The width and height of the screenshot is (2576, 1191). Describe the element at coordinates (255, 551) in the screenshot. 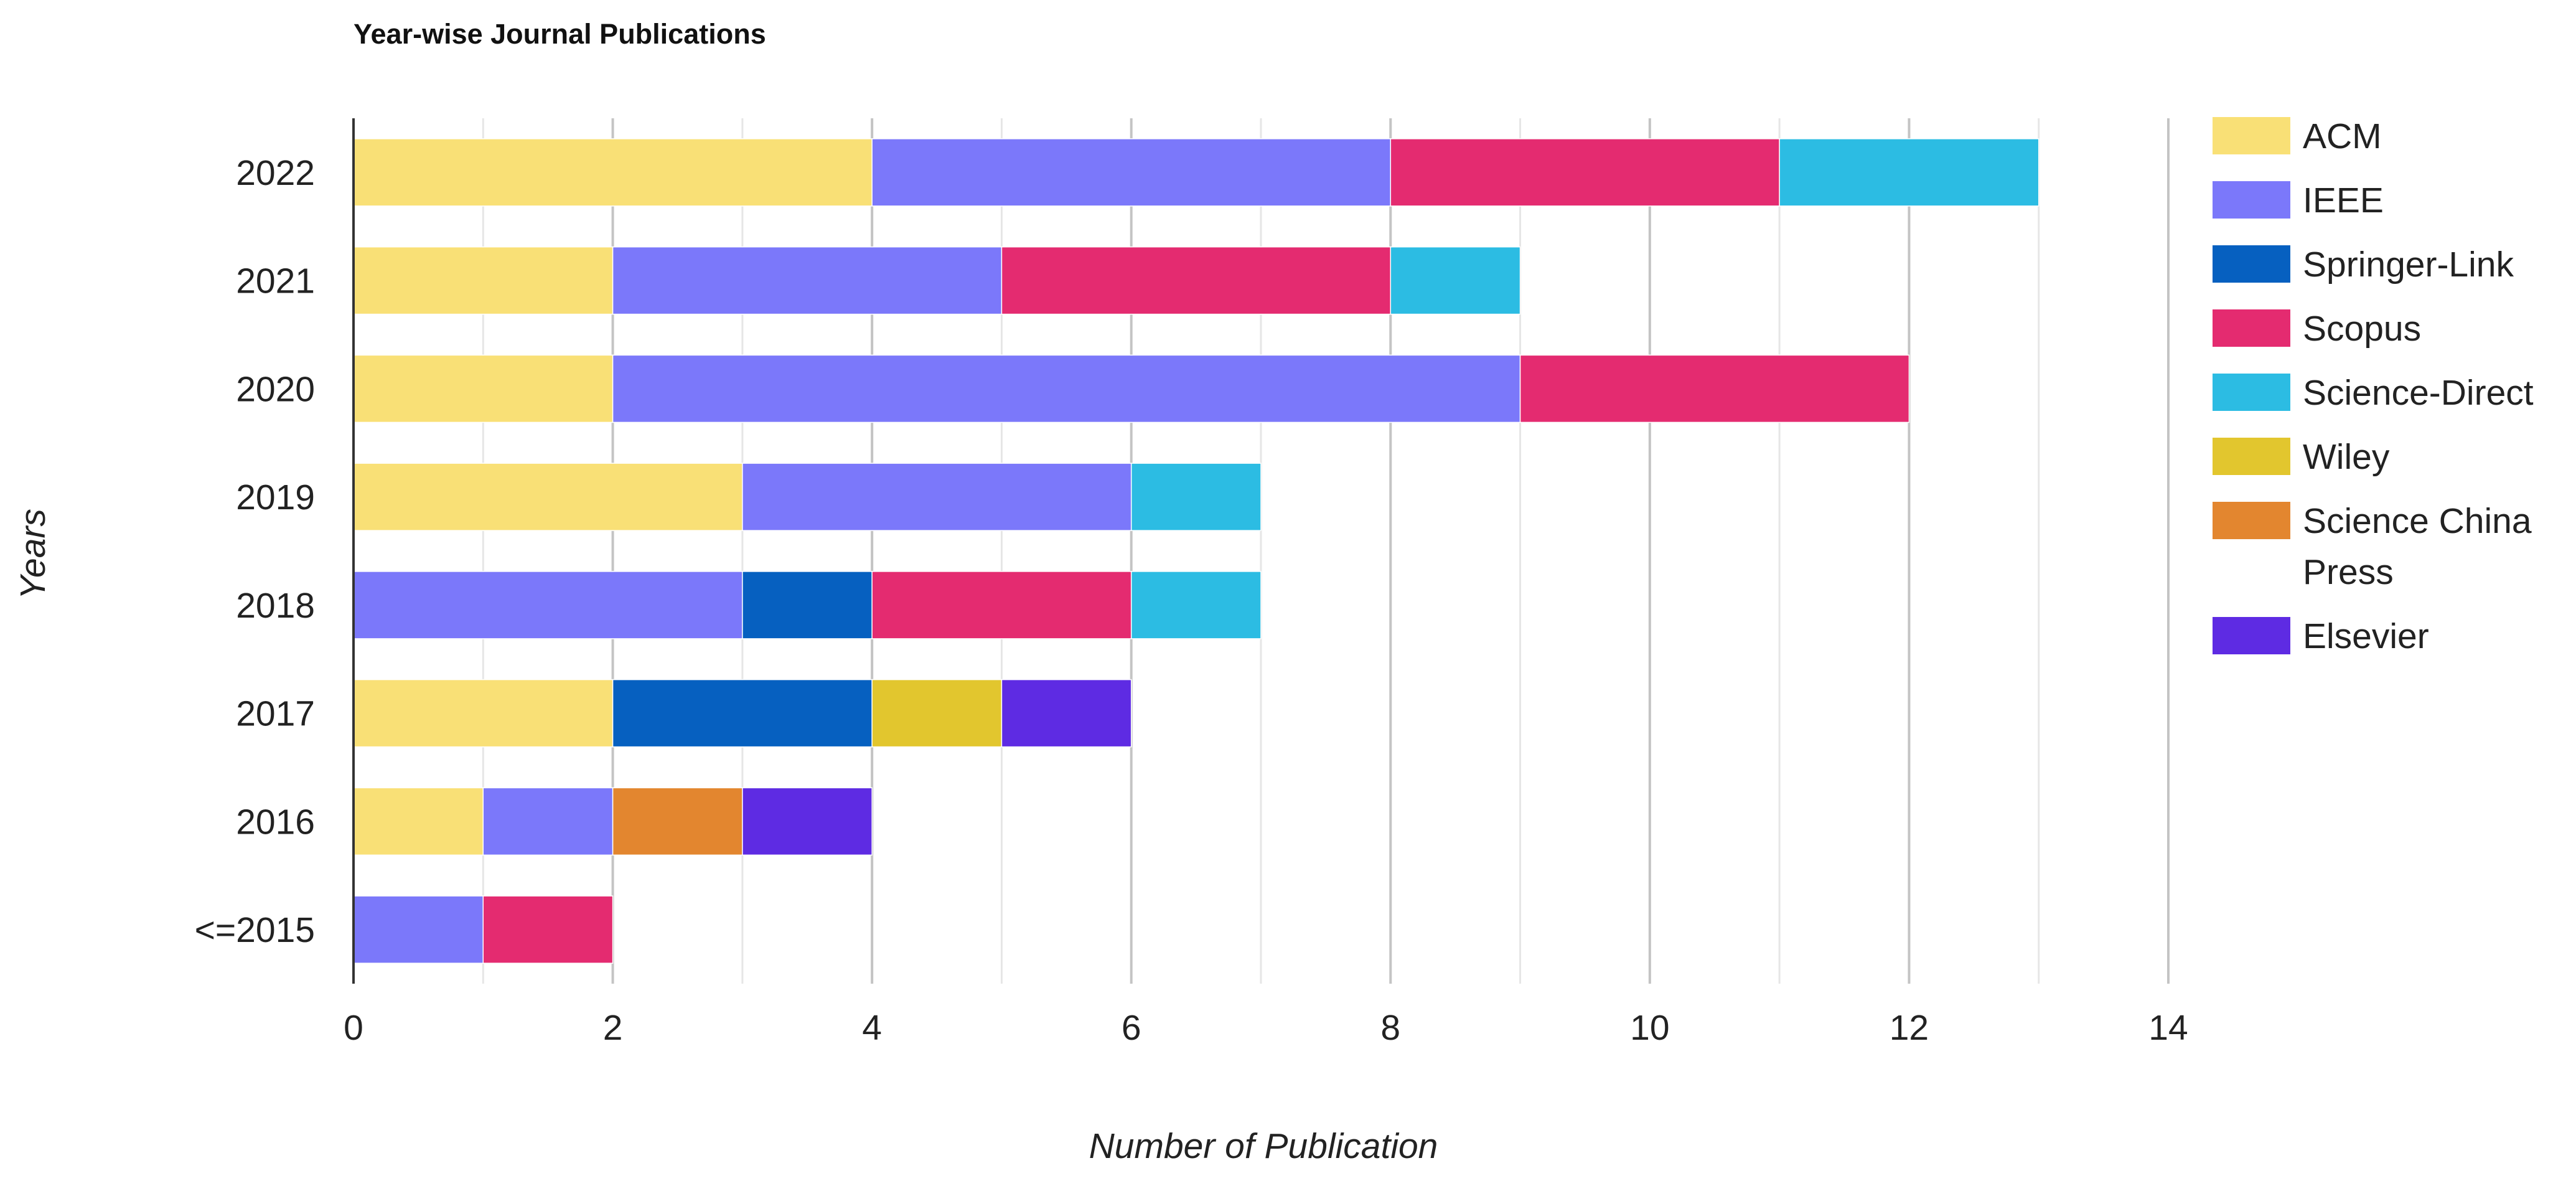

I see `y-axis-ticks: 2022 2021 2020 2019 2018 2017 2016 <=2015` at that location.